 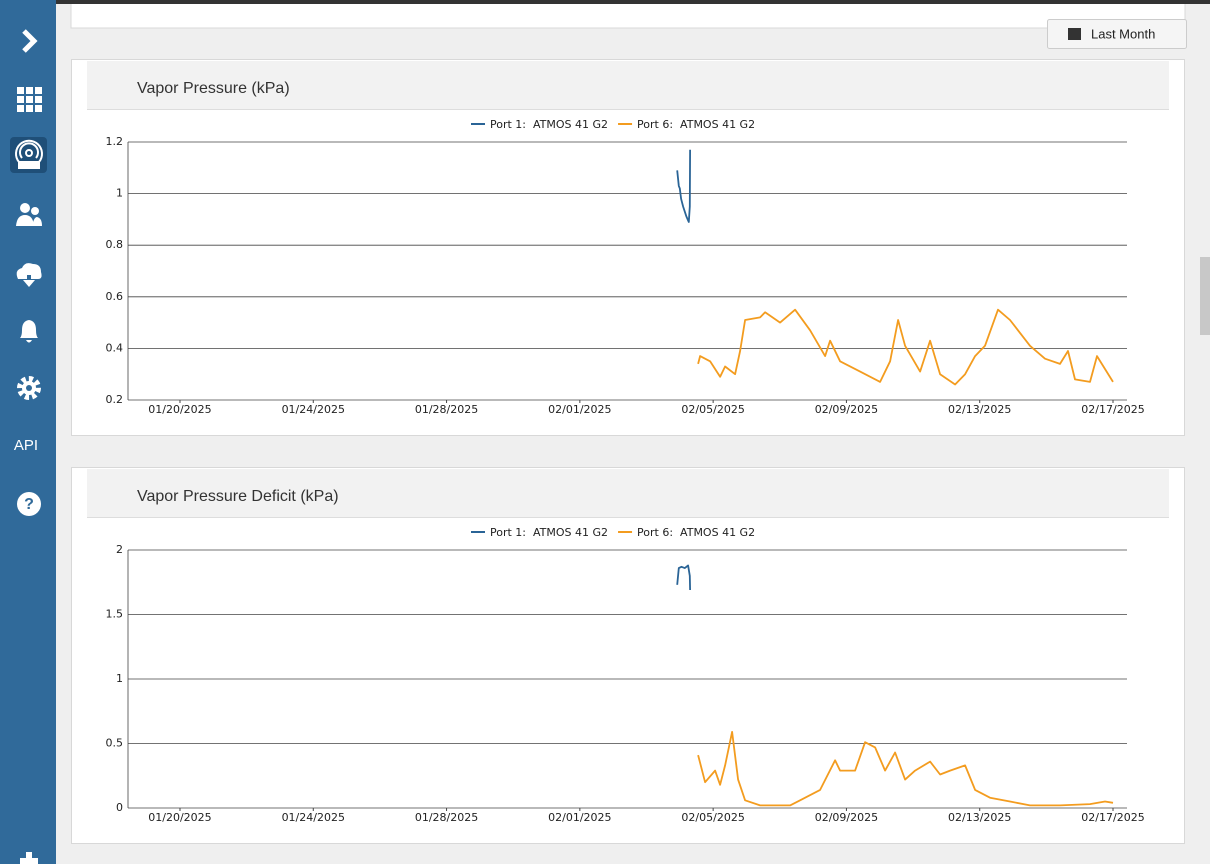 What do you see at coordinates (119, 807) in the screenshot?
I see `y-tick-label: 0` at bounding box center [119, 807].